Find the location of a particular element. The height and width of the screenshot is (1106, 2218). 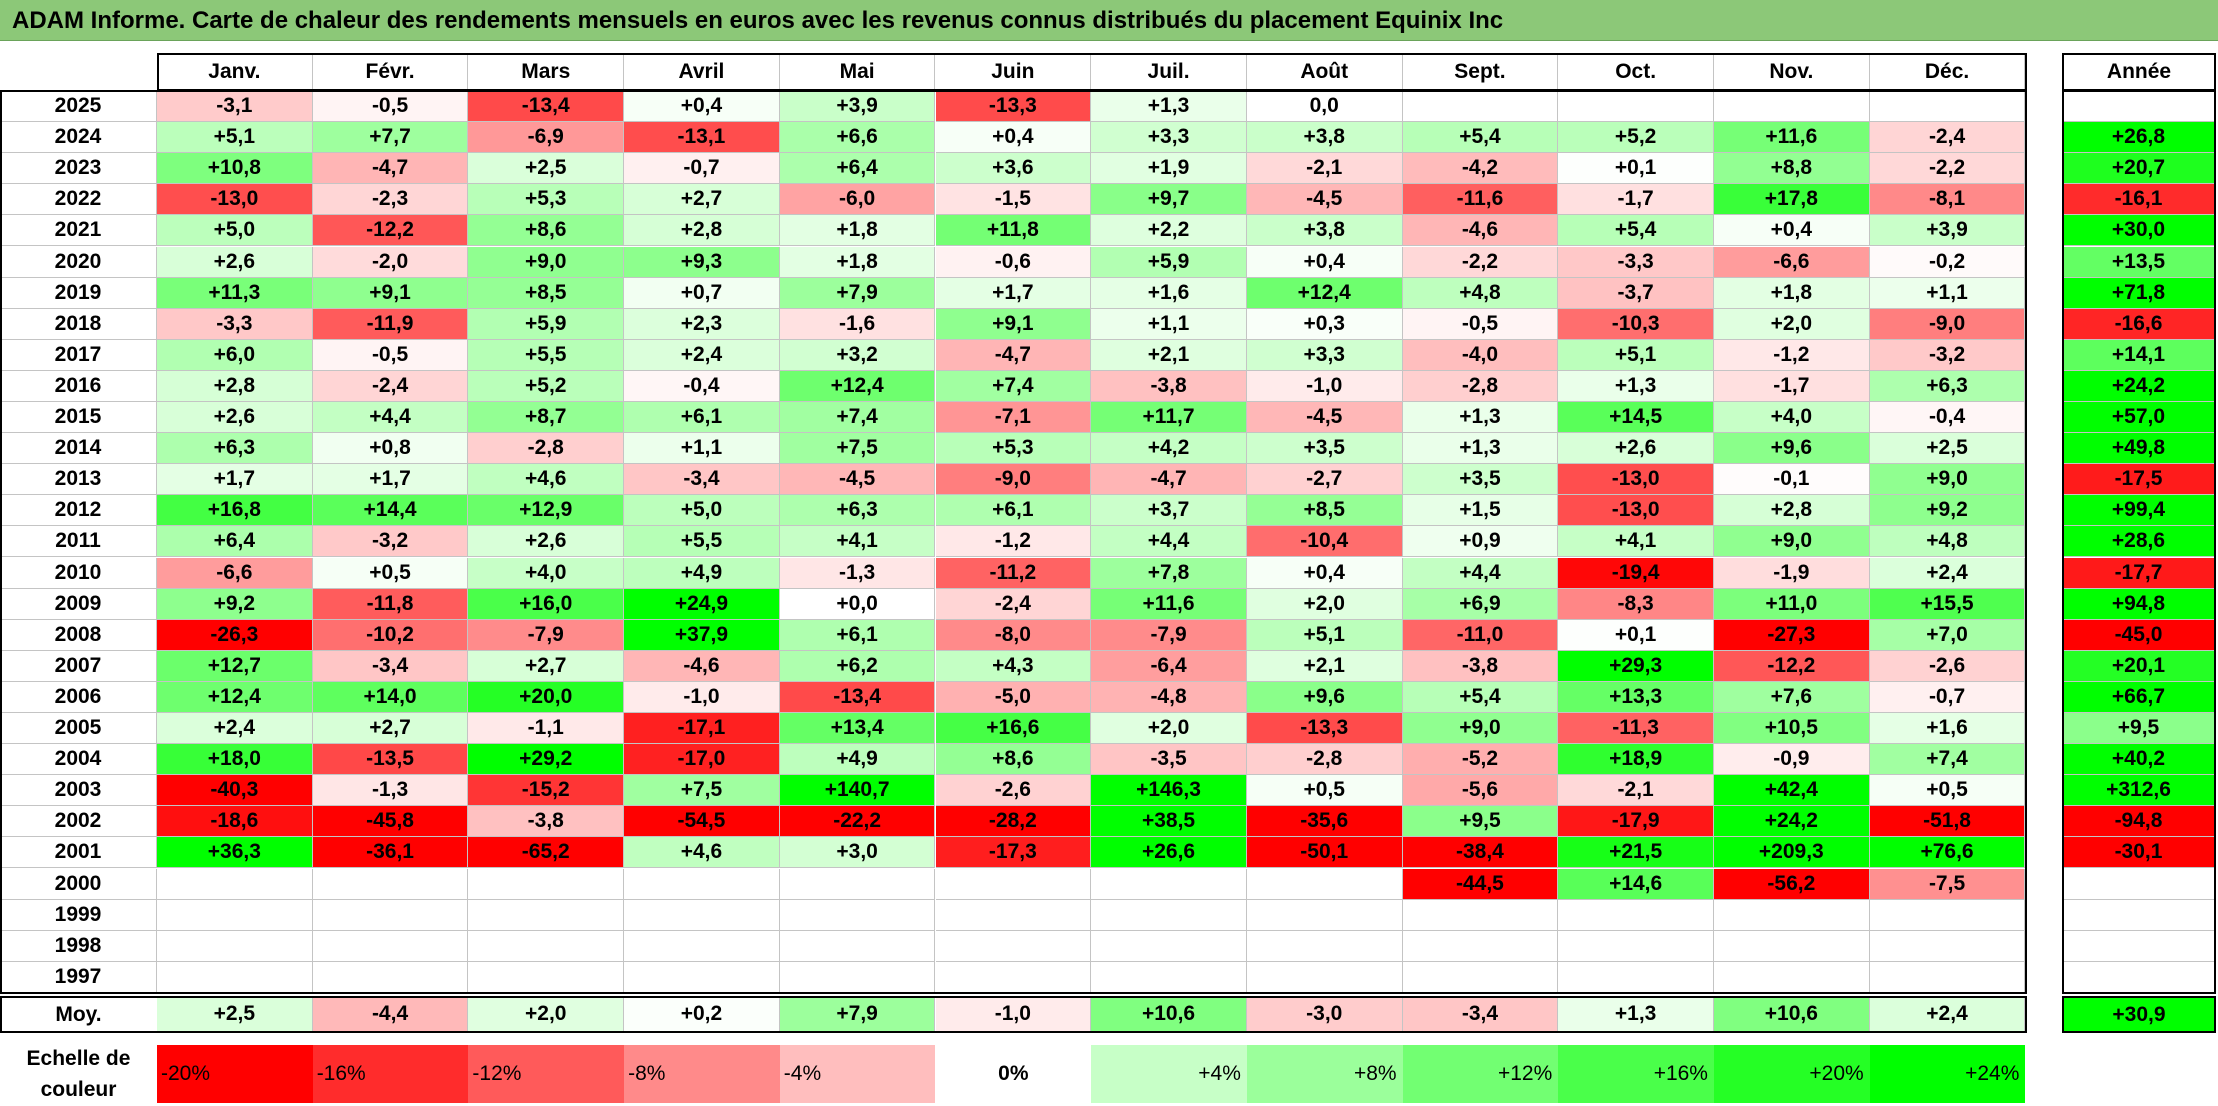

heatmap-cell: +5,2 is located at coordinates (1636, 138).